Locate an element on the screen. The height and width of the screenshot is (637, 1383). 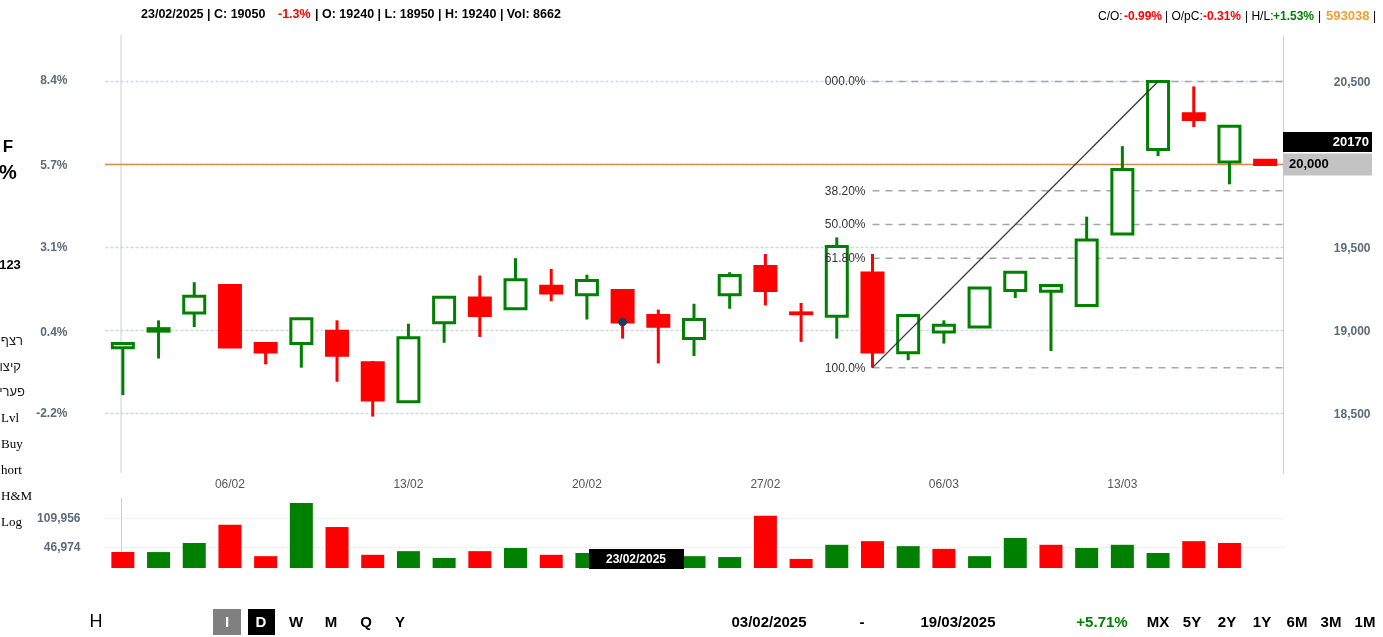
x-tick-label: 13/02 is located at coordinates (408, 483).